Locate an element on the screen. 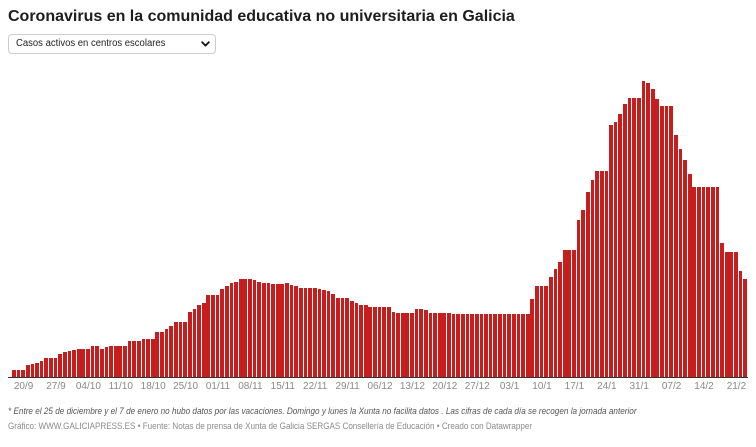 This screenshot has width=756, height=447. dropdown-selected-value: Casos activos en centros escolares is located at coordinates (91, 43).